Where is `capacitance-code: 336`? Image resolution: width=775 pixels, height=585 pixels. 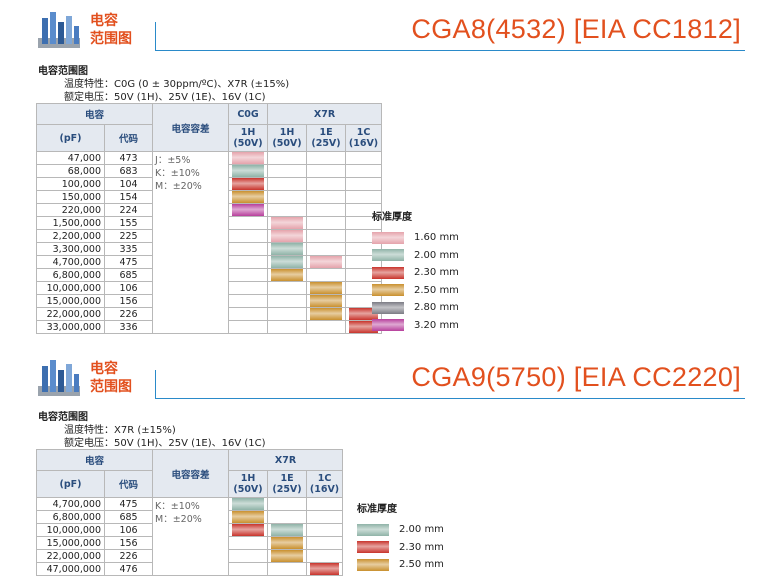
capacitance-code: 336 is located at coordinates (128, 327).